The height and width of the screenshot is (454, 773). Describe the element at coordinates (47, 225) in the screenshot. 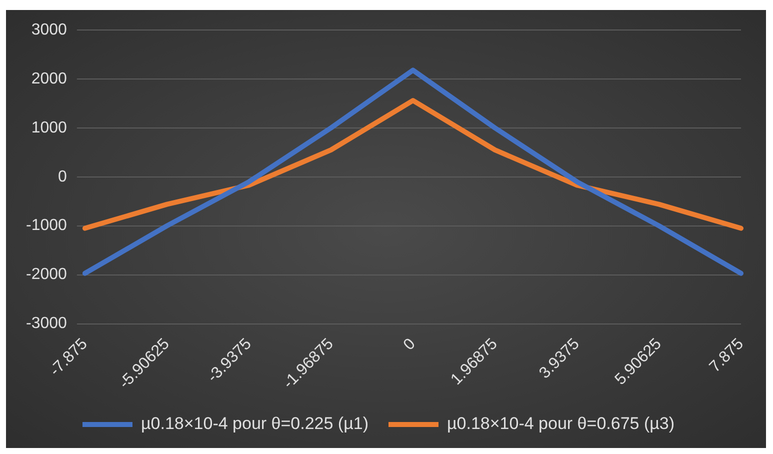

I see `y-tick-label: -1000` at that location.